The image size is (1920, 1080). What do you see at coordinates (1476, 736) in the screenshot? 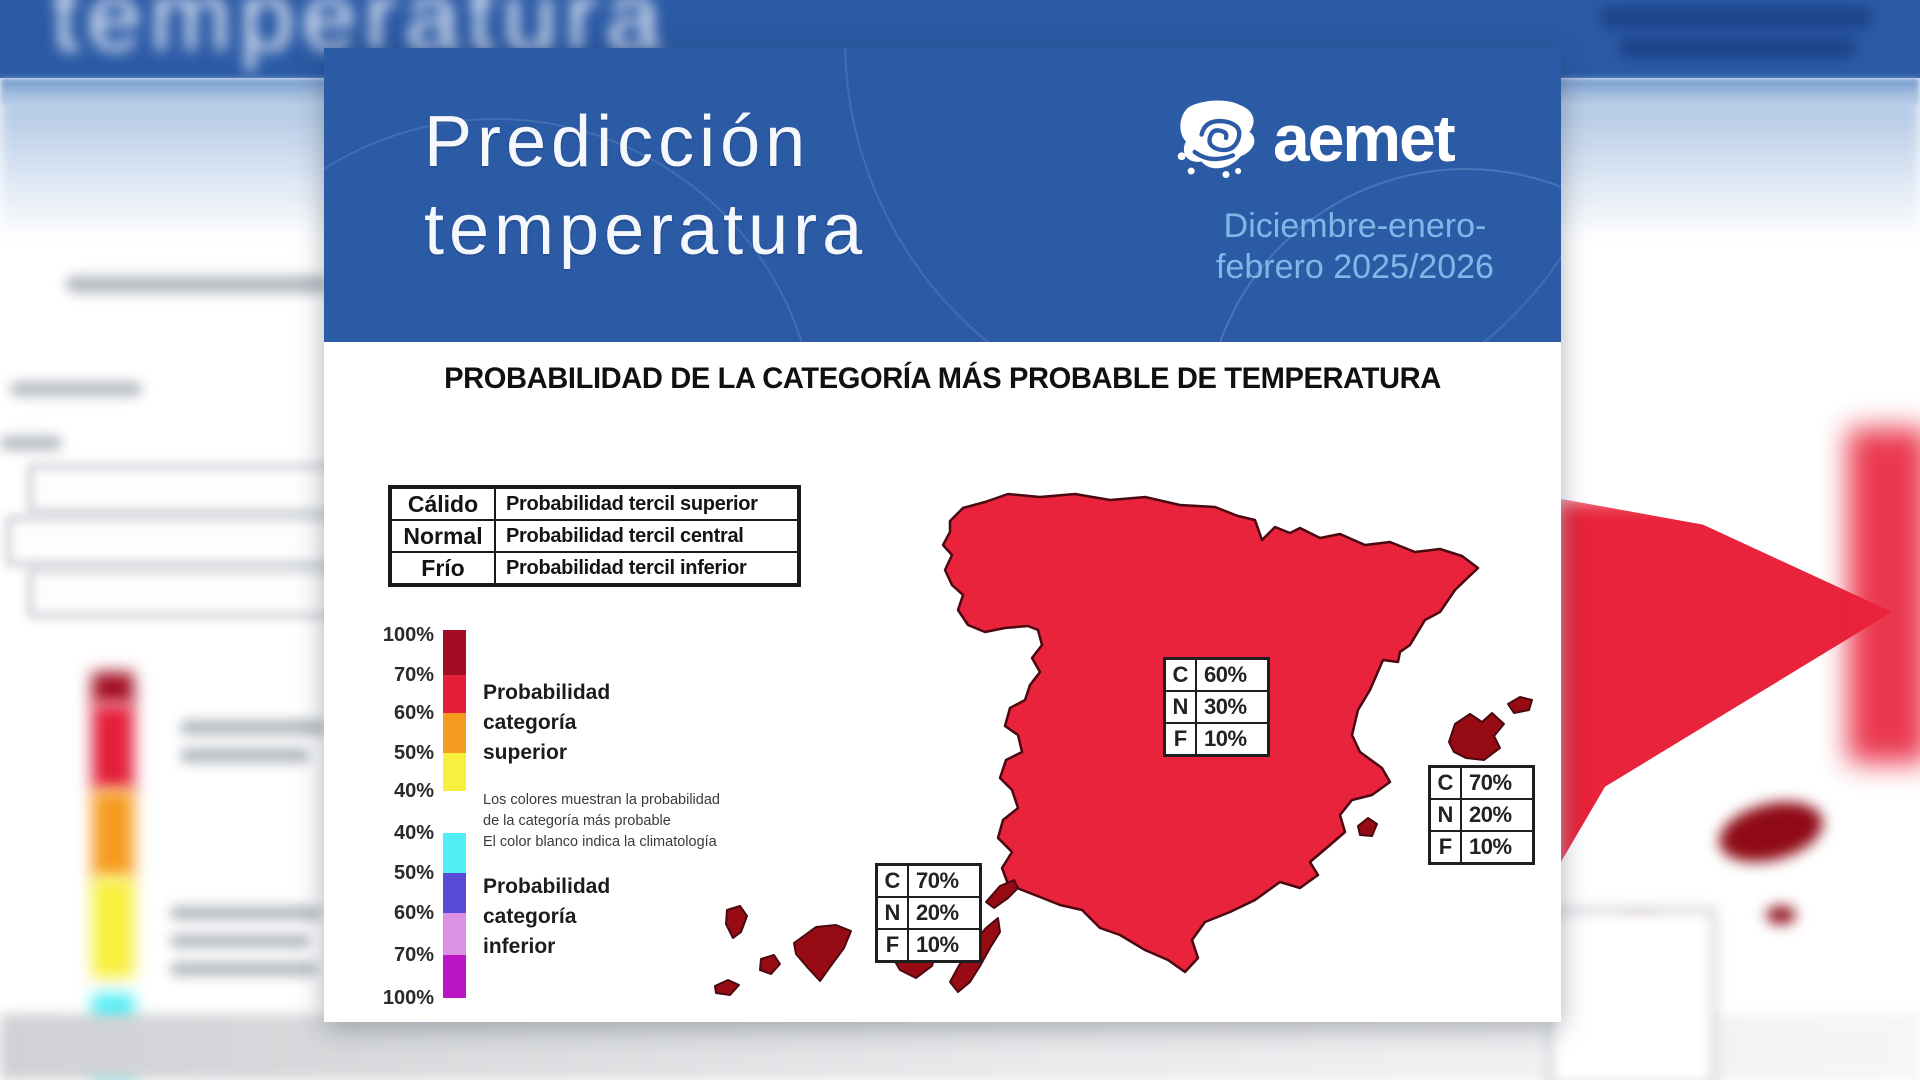
I see `island-mallorca` at bounding box center [1476, 736].